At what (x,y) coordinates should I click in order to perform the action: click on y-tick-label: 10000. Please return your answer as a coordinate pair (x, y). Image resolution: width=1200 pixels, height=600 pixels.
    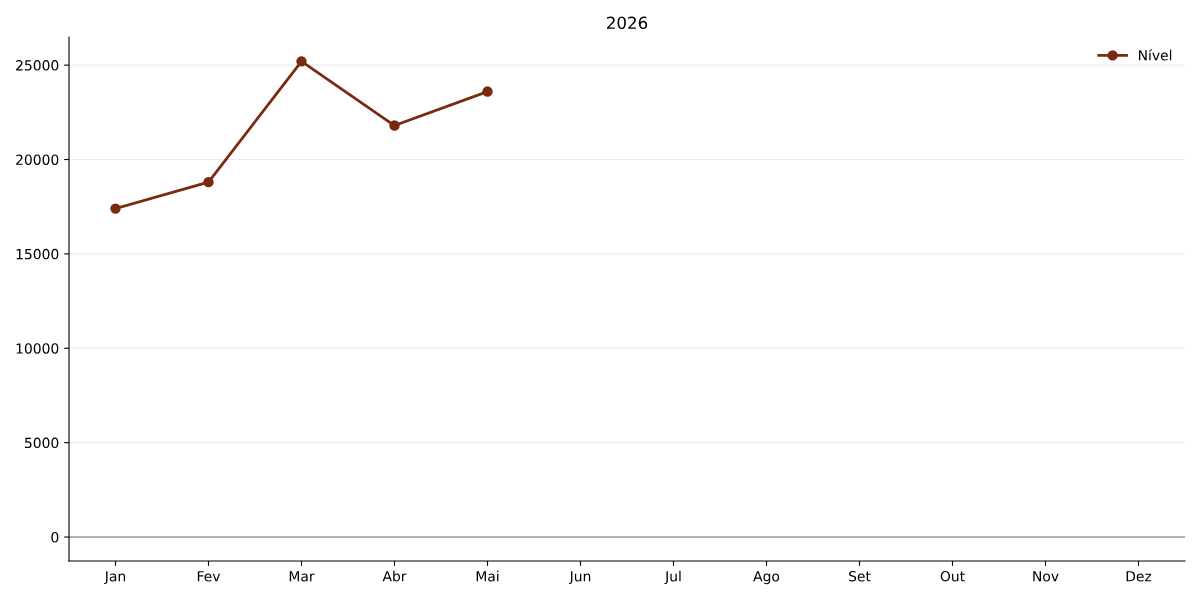
    Looking at the image, I should click on (37, 348).